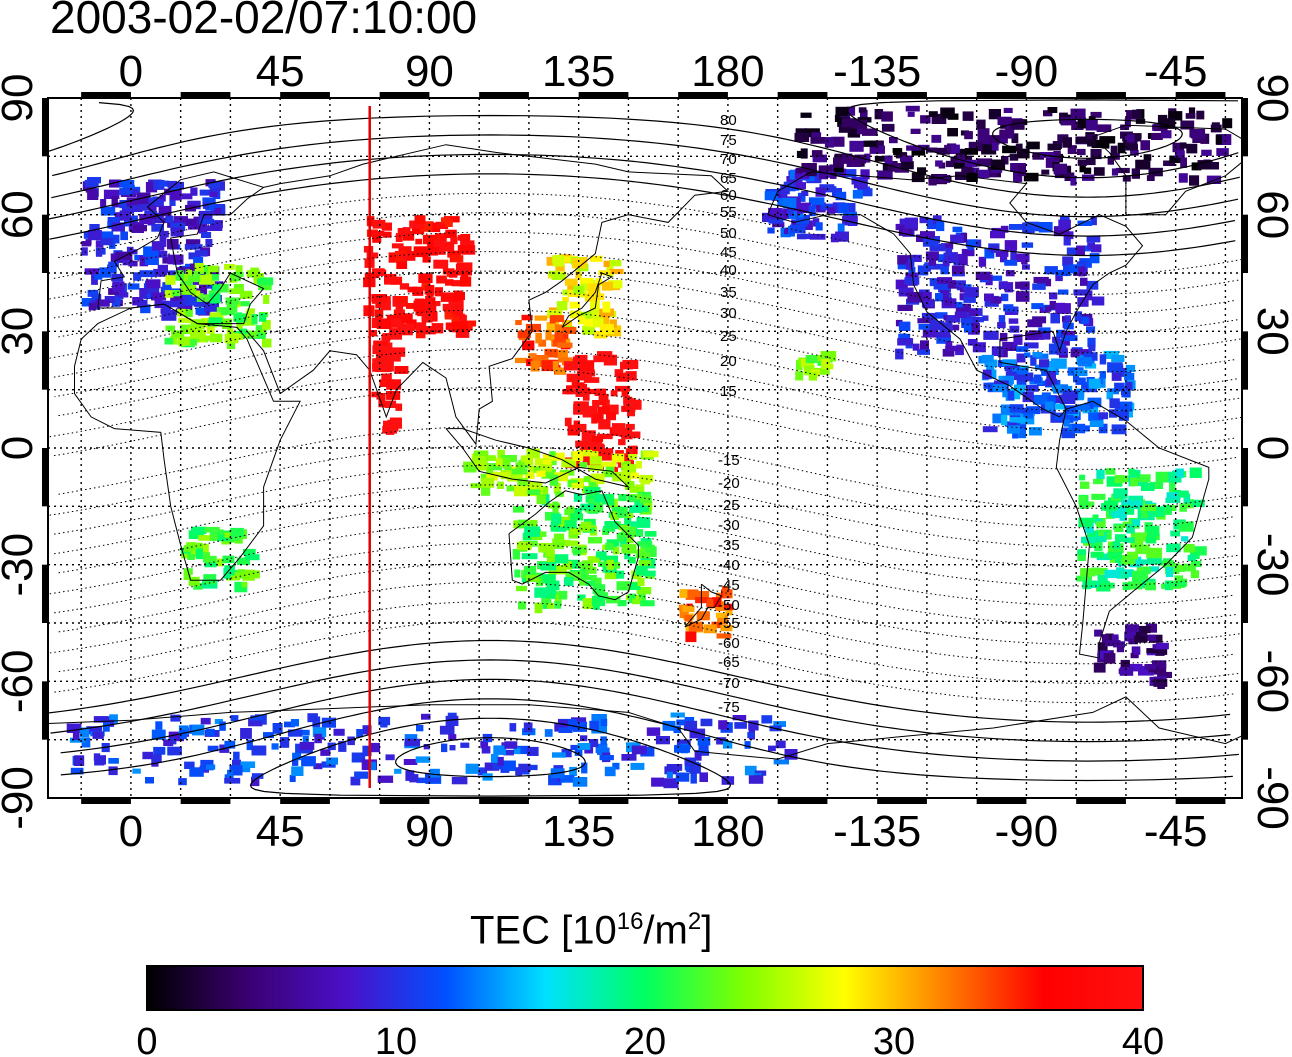 The image size is (1292, 1057). What do you see at coordinates (729, 623) in the screenshot?
I see `maglat-label-south: -55` at bounding box center [729, 623].